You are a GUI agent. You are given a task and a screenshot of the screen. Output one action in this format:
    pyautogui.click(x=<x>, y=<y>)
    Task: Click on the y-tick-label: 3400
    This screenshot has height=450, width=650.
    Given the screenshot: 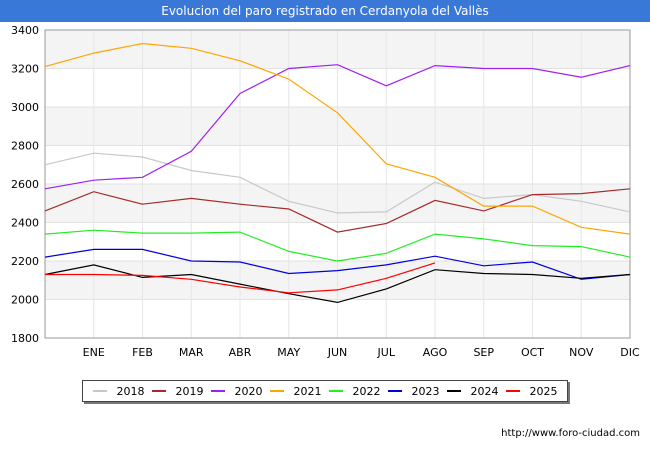 What is the action you would take?
    pyautogui.click(x=25, y=30)
    